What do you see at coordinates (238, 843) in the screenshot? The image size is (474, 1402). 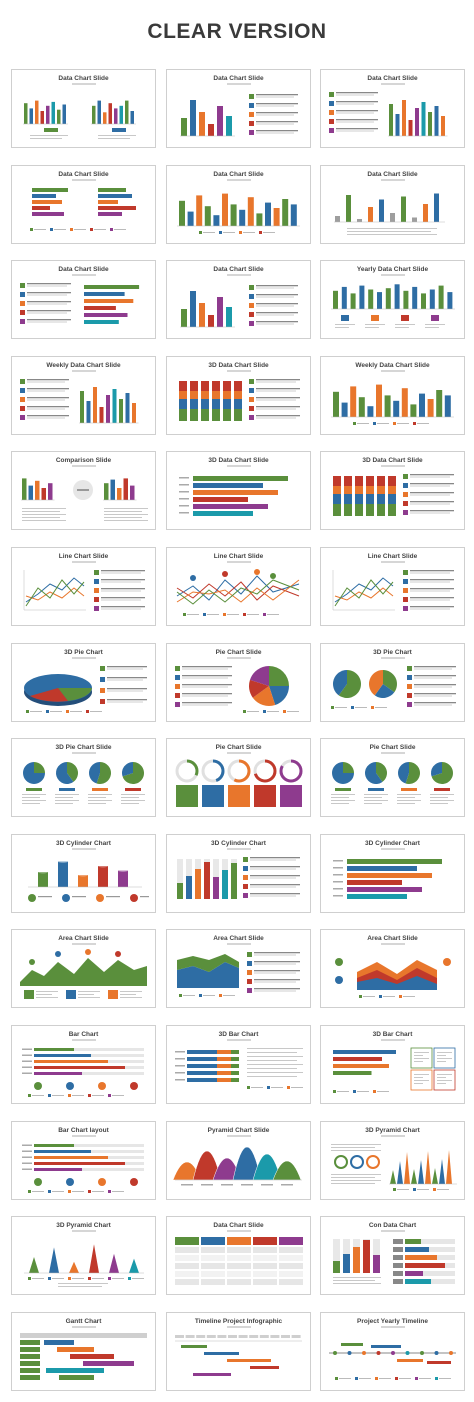 I see `slide-title: 3D Cylinder Chart` at bounding box center [238, 843].